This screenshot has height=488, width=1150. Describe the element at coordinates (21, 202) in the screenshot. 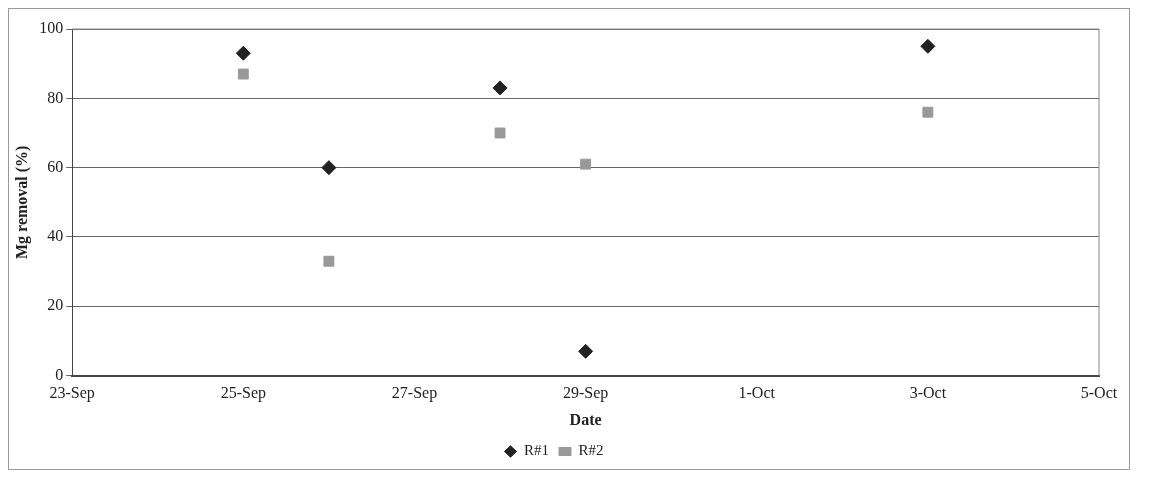

I see `y-axis-title: Mg removal (%)` at that location.